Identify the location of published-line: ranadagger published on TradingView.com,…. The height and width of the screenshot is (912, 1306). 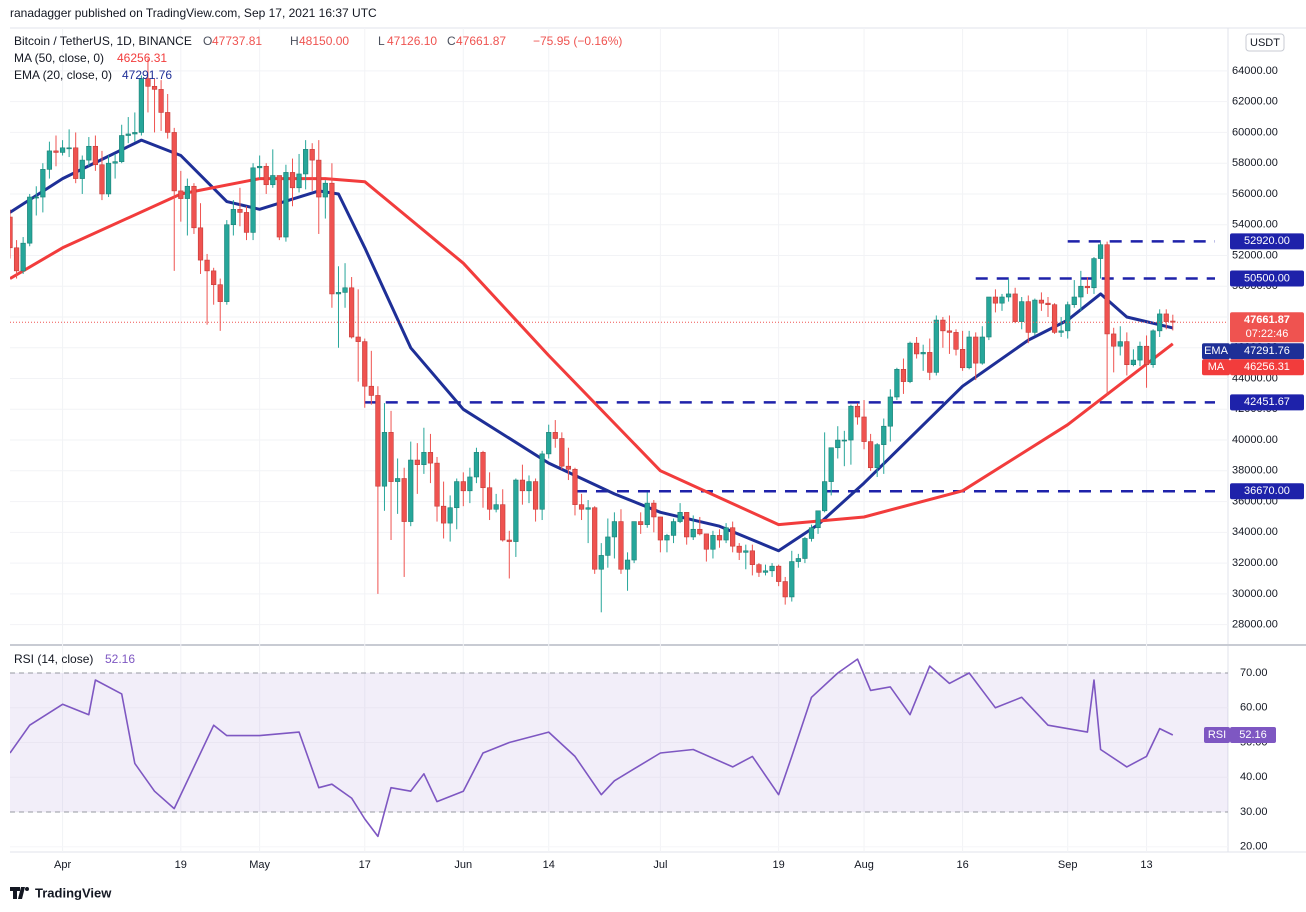
(193, 13).